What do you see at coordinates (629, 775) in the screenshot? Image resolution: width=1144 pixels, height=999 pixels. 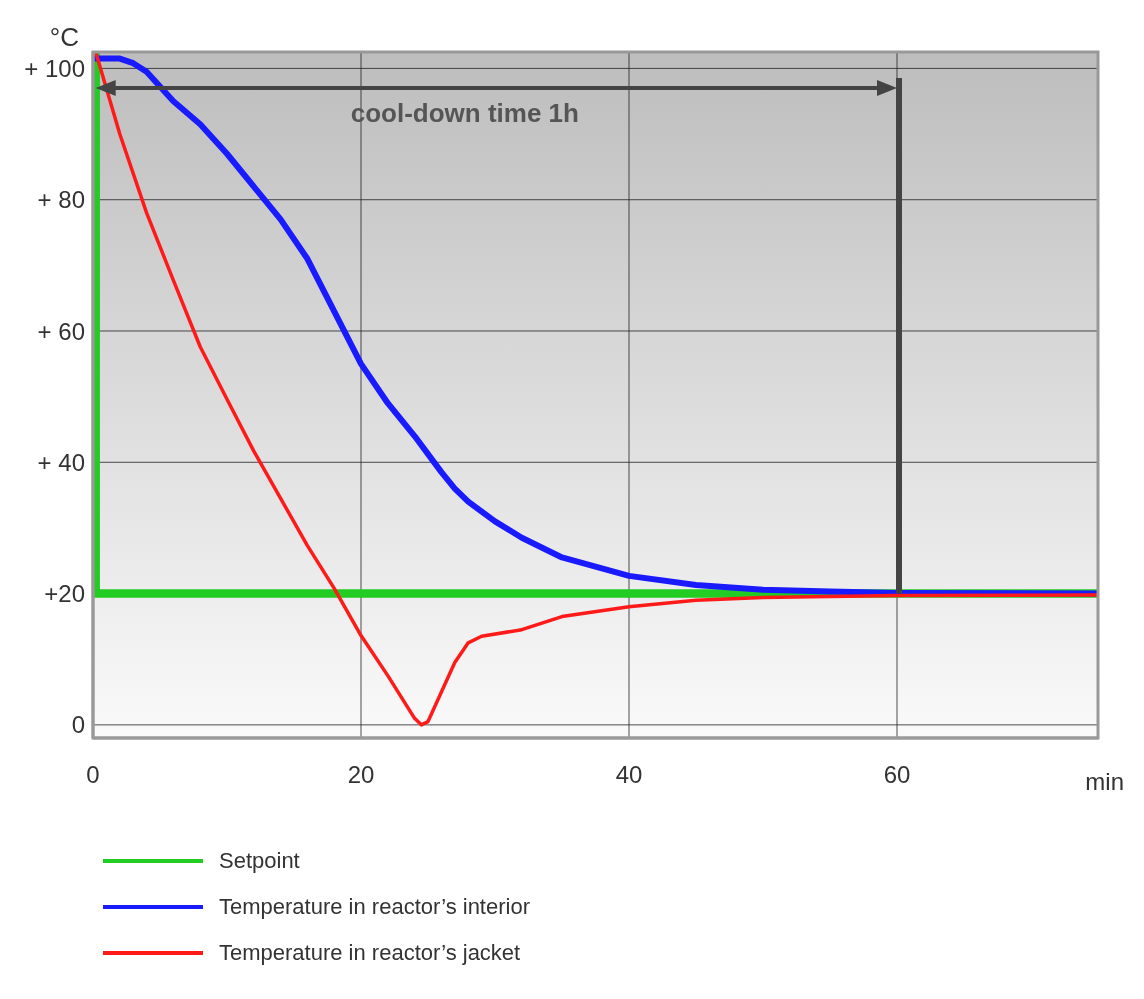 I see `x-tick-label: 40` at bounding box center [629, 775].